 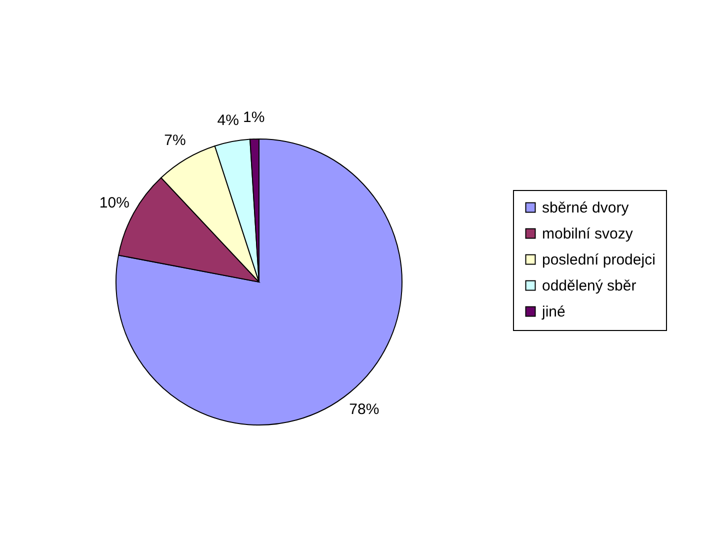 I want to click on legend-label: sběrné dvory, so click(x=586, y=208).